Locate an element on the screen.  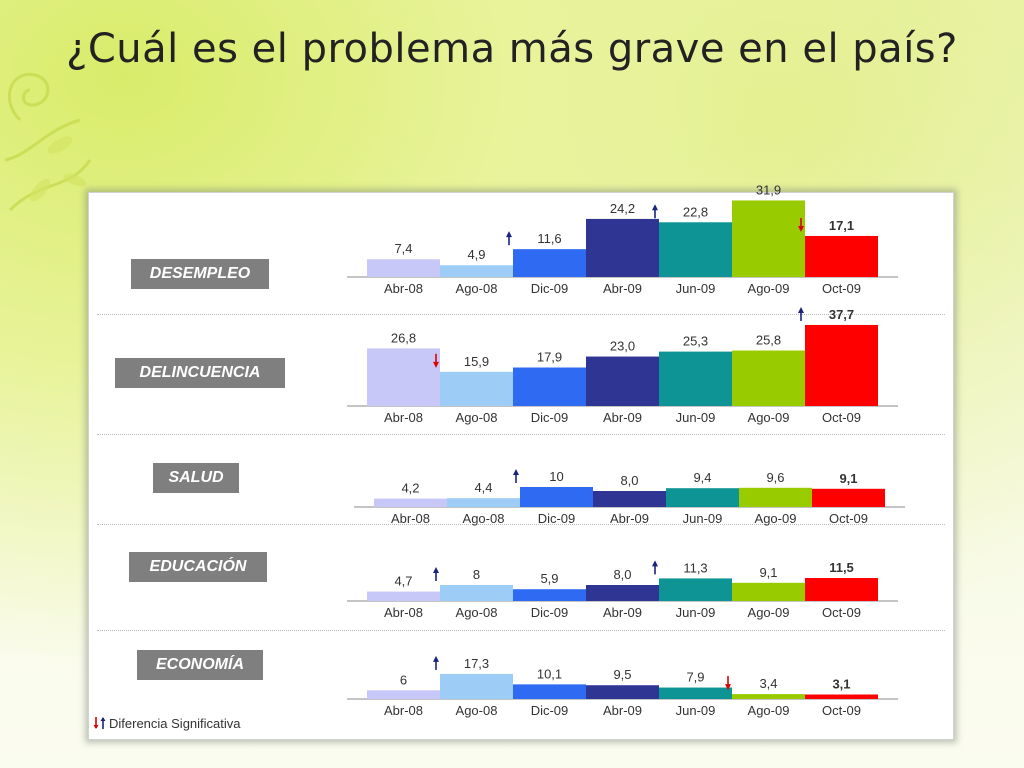
value-label: 37,7 is located at coordinates (841, 314).